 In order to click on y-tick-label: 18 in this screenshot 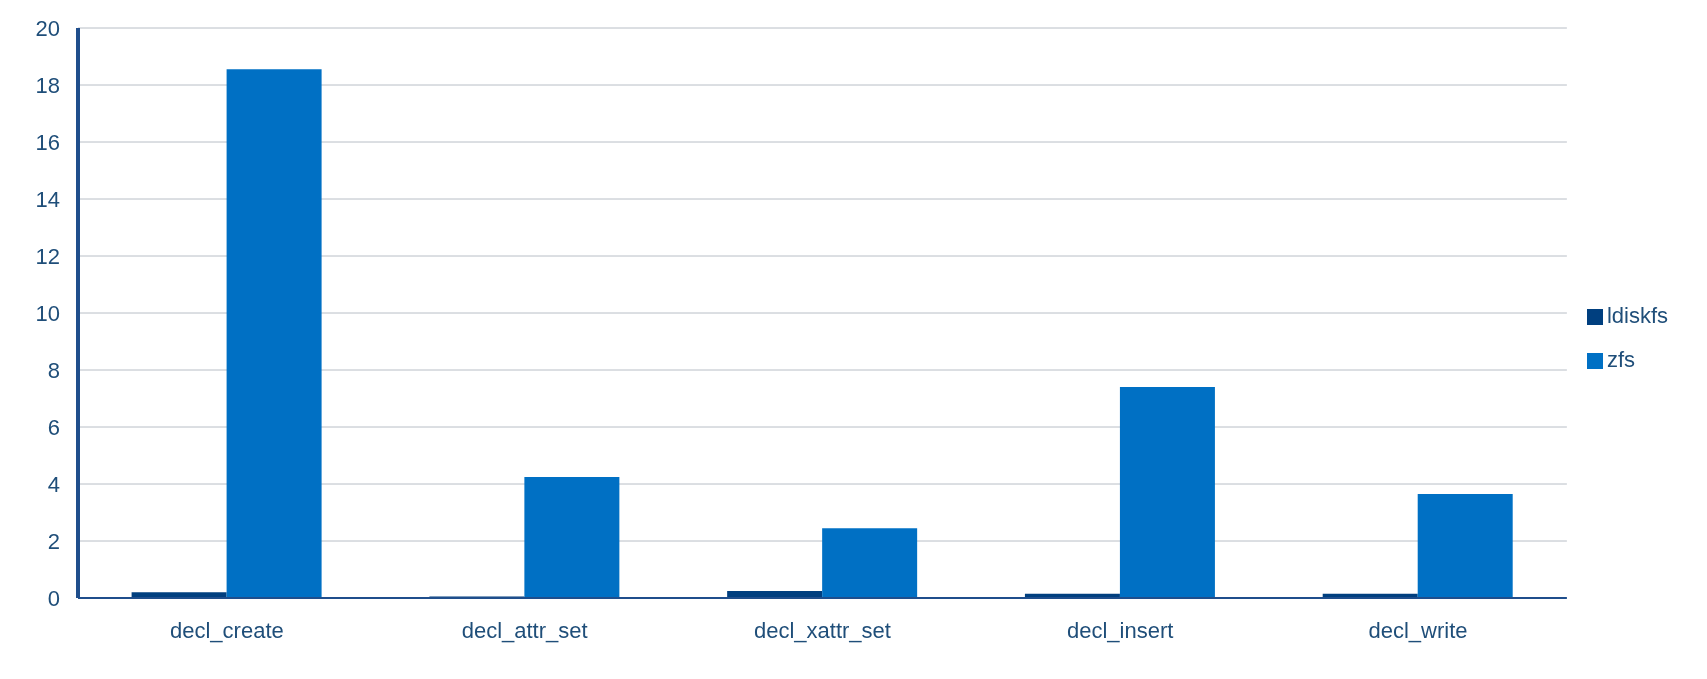, I will do `click(47, 85)`.